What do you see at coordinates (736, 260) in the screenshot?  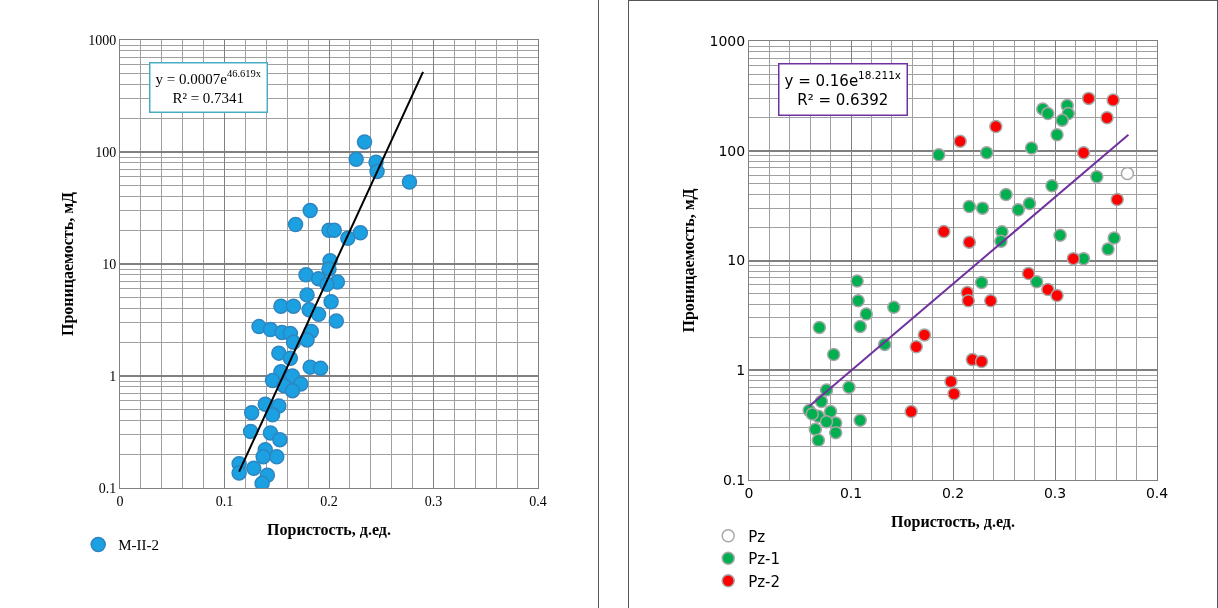 I see `y-tick-label: 10` at bounding box center [736, 260].